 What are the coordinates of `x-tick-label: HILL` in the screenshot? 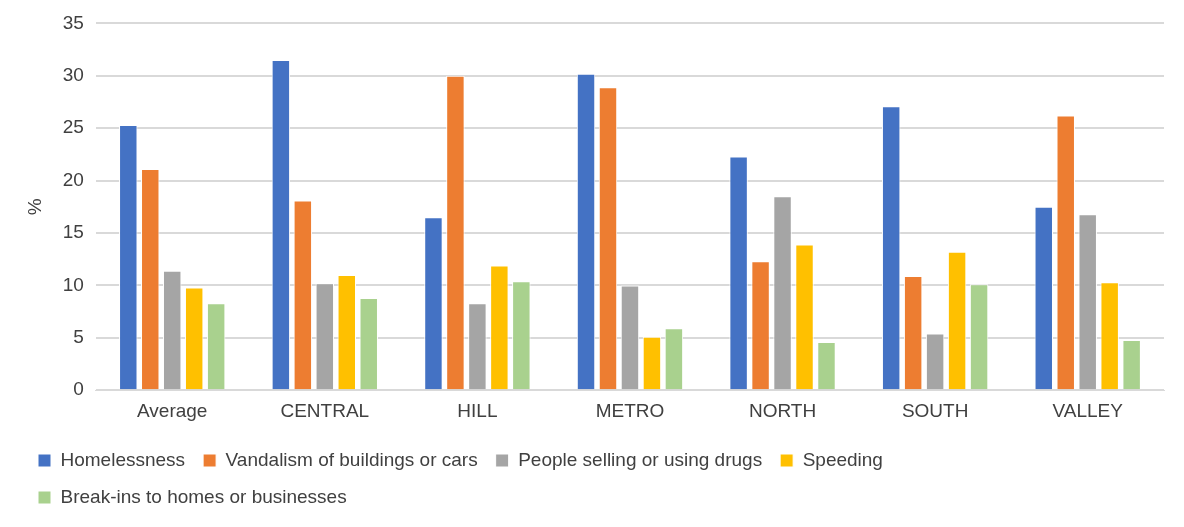 It's located at (477, 410).